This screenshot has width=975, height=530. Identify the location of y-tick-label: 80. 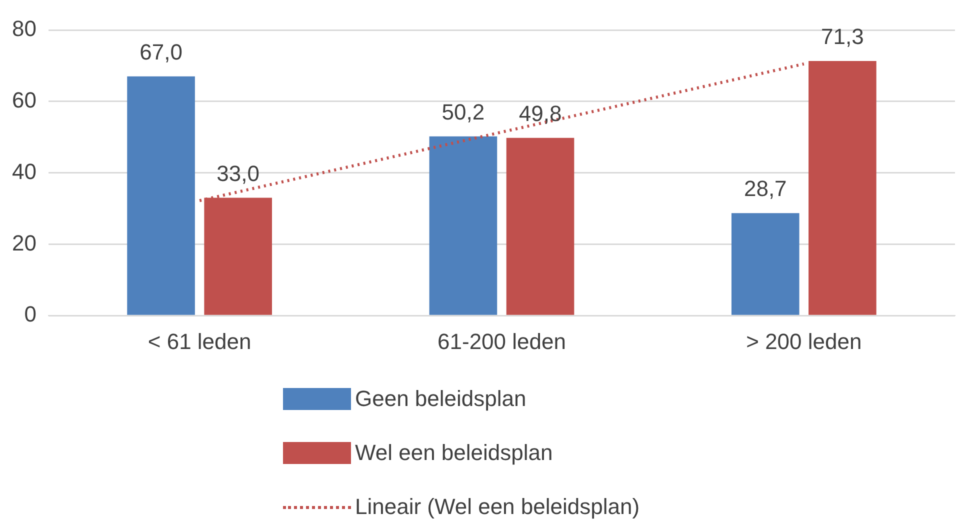
(24, 29).